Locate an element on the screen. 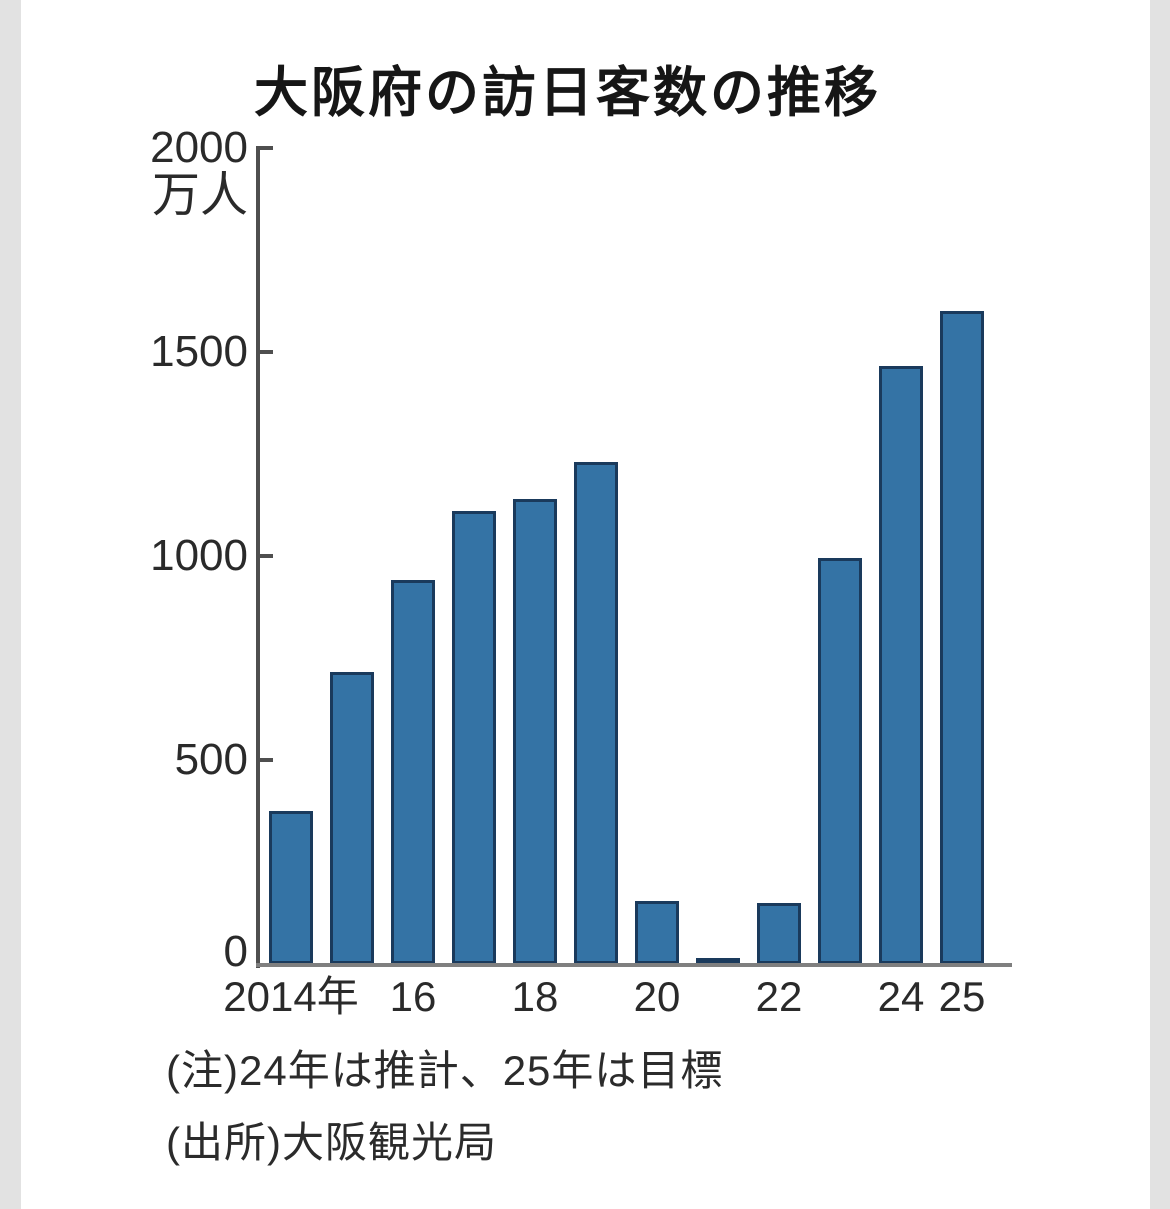 Image resolution: width=1170 pixels, height=1209 pixels. x-tick-label: 25 is located at coordinates (962, 996).